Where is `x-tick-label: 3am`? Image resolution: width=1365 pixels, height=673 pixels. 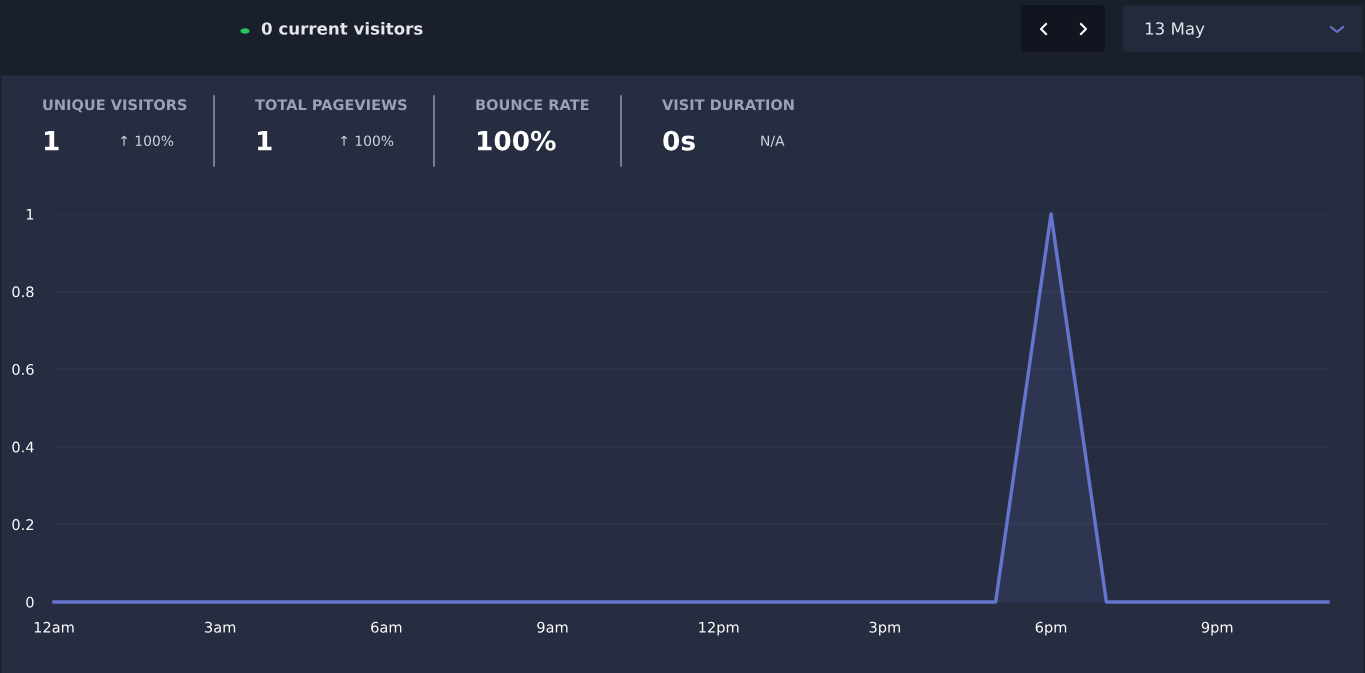
x-tick-label: 3am is located at coordinates (220, 627).